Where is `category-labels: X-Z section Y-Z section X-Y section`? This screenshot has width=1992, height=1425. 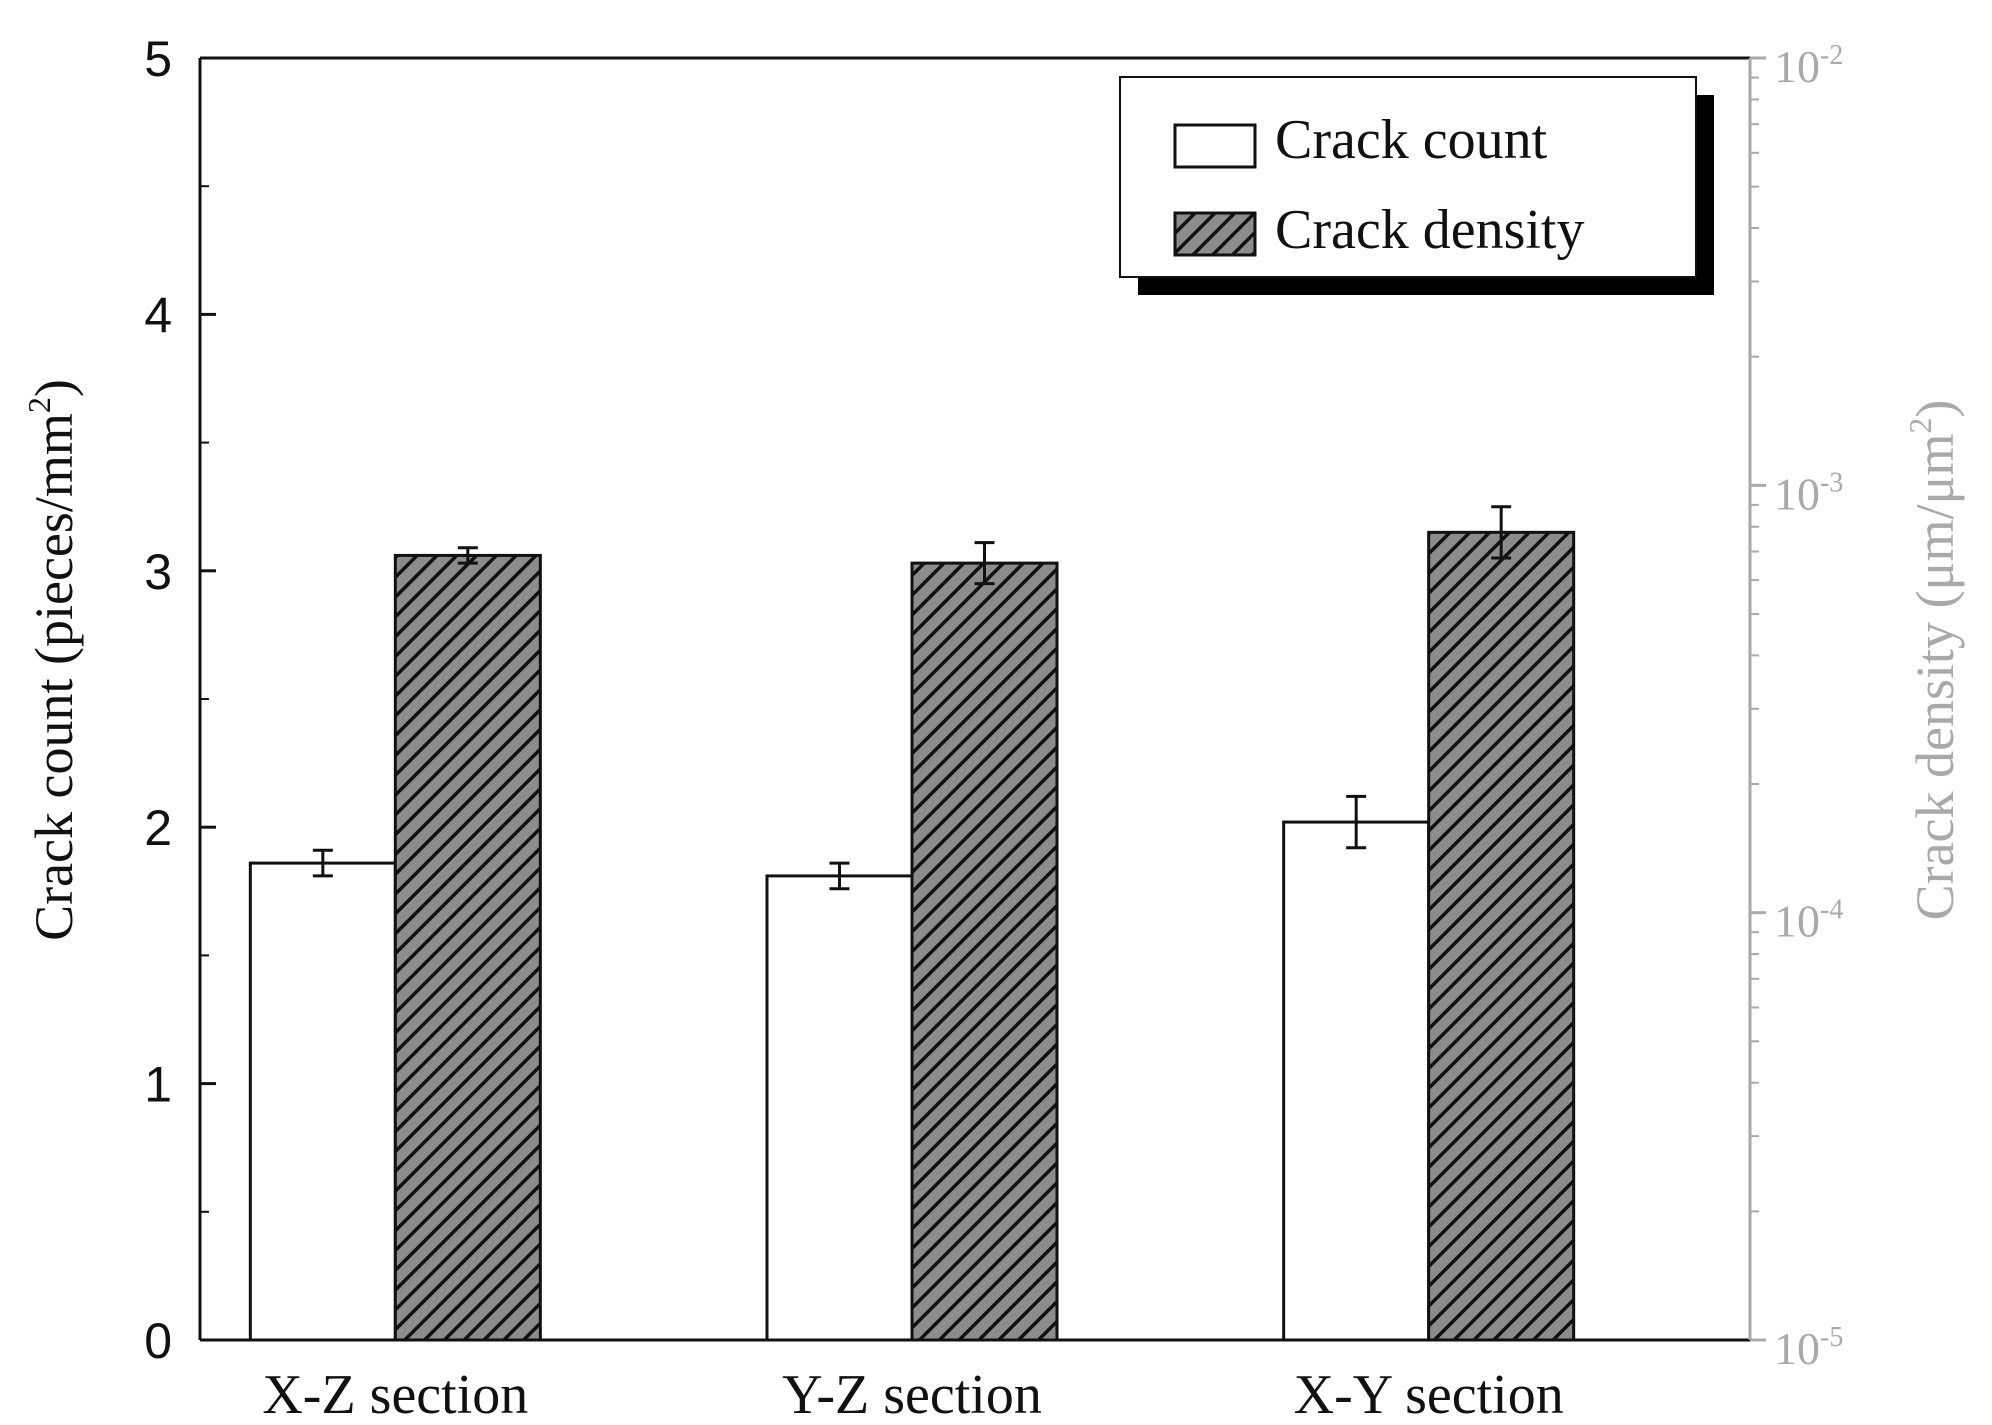 category-labels: X-Z section Y-Z section X-Y section is located at coordinates (912, 1394).